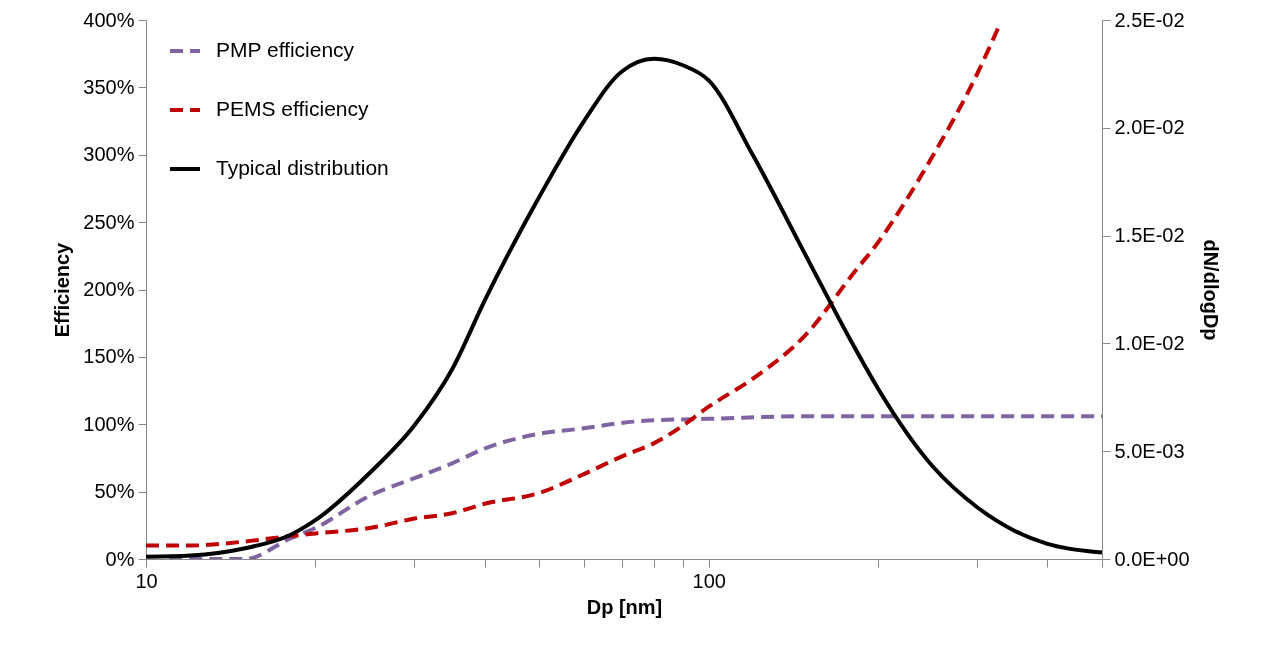 The width and height of the screenshot is (1266, 649). What do you see at coordinates (1149, 342) in the screenshot?
I see `y2-tick-label: 1.0E-02` at bounding box center [1149, 342].